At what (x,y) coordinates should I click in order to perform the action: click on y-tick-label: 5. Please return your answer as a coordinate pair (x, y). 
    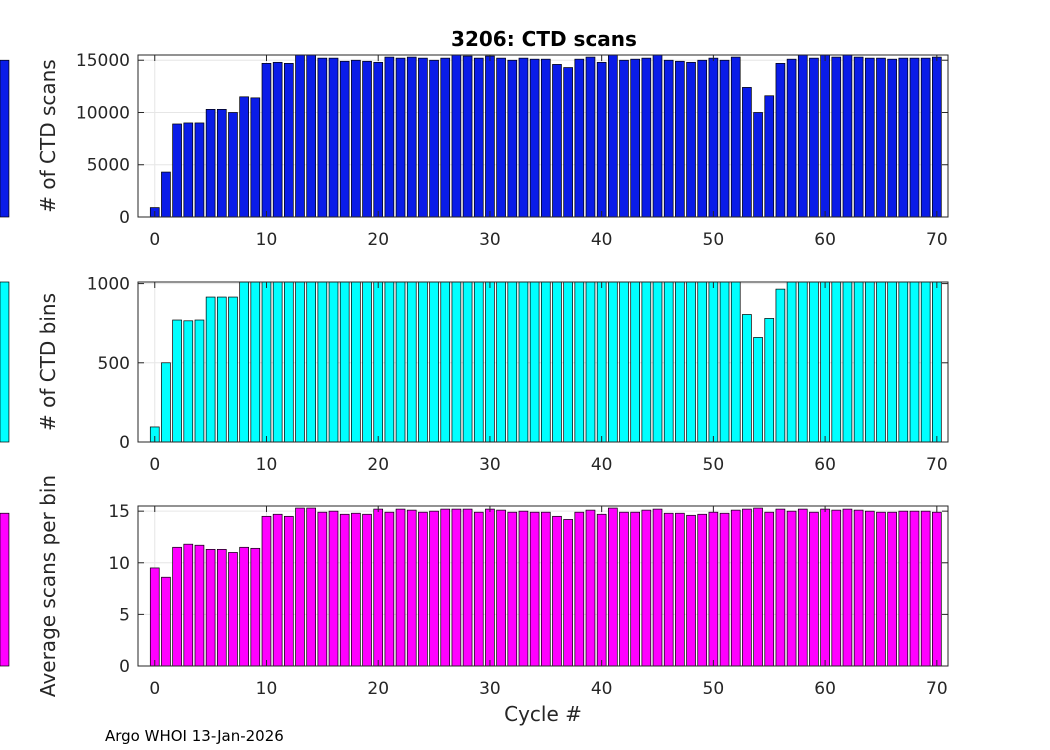
    Looking at the image, I should click on (124, 615).